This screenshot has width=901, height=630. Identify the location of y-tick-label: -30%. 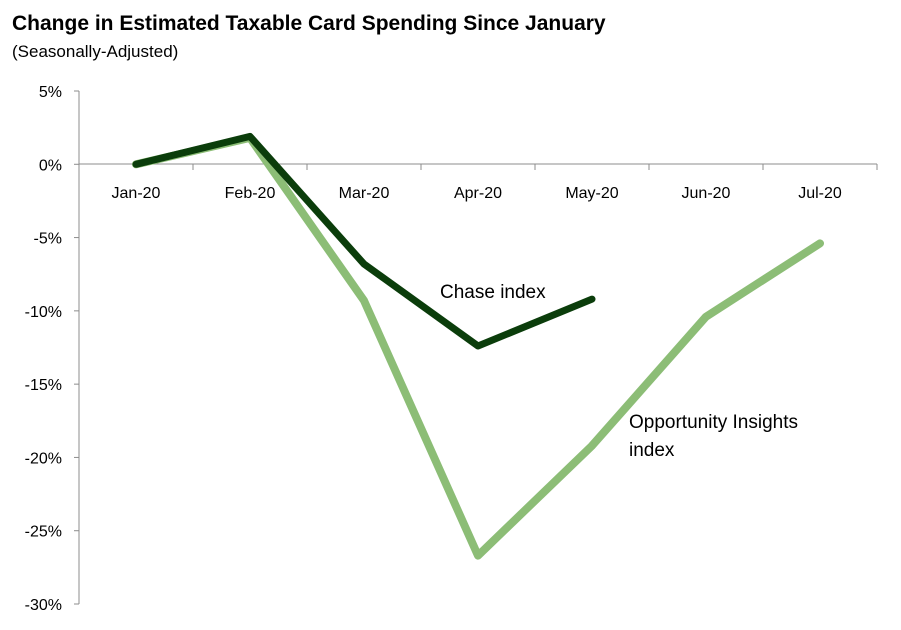
(43, 605).